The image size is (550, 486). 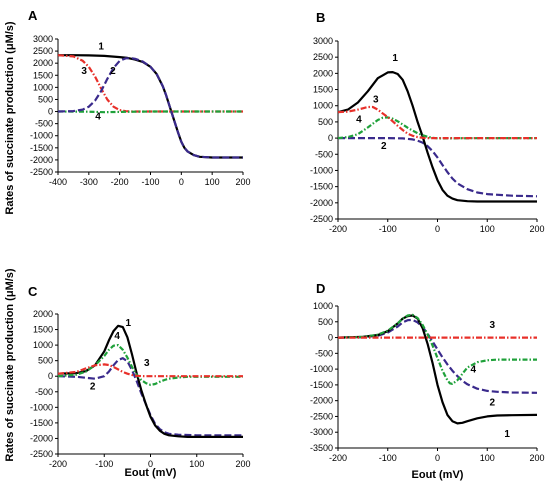 I want to click on panel-b-y-tick-label: 500, so click(x=325, y=122).